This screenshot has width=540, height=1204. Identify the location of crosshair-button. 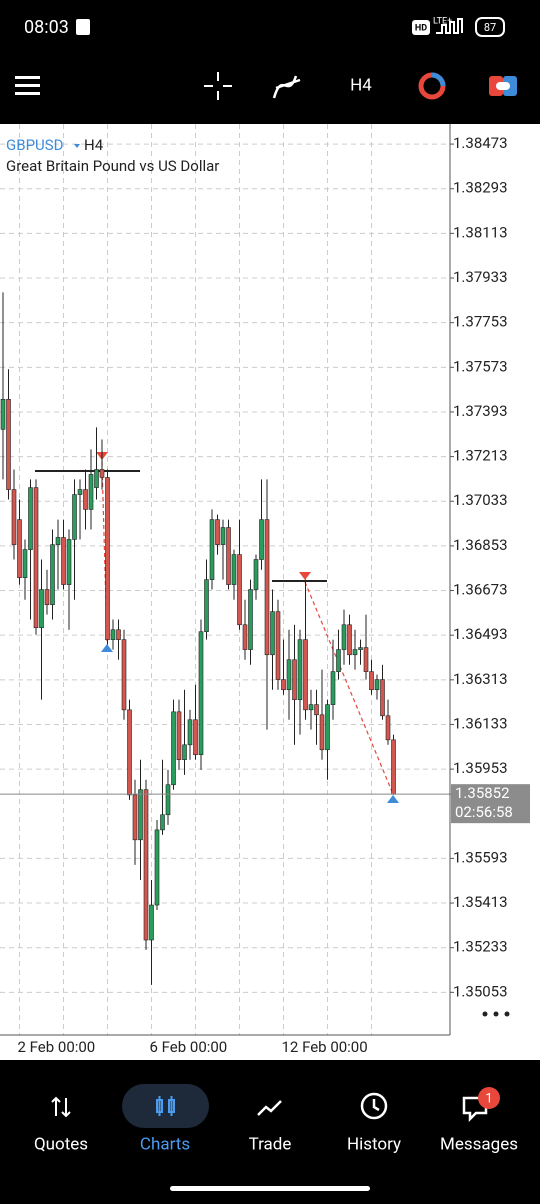
(218, 86).